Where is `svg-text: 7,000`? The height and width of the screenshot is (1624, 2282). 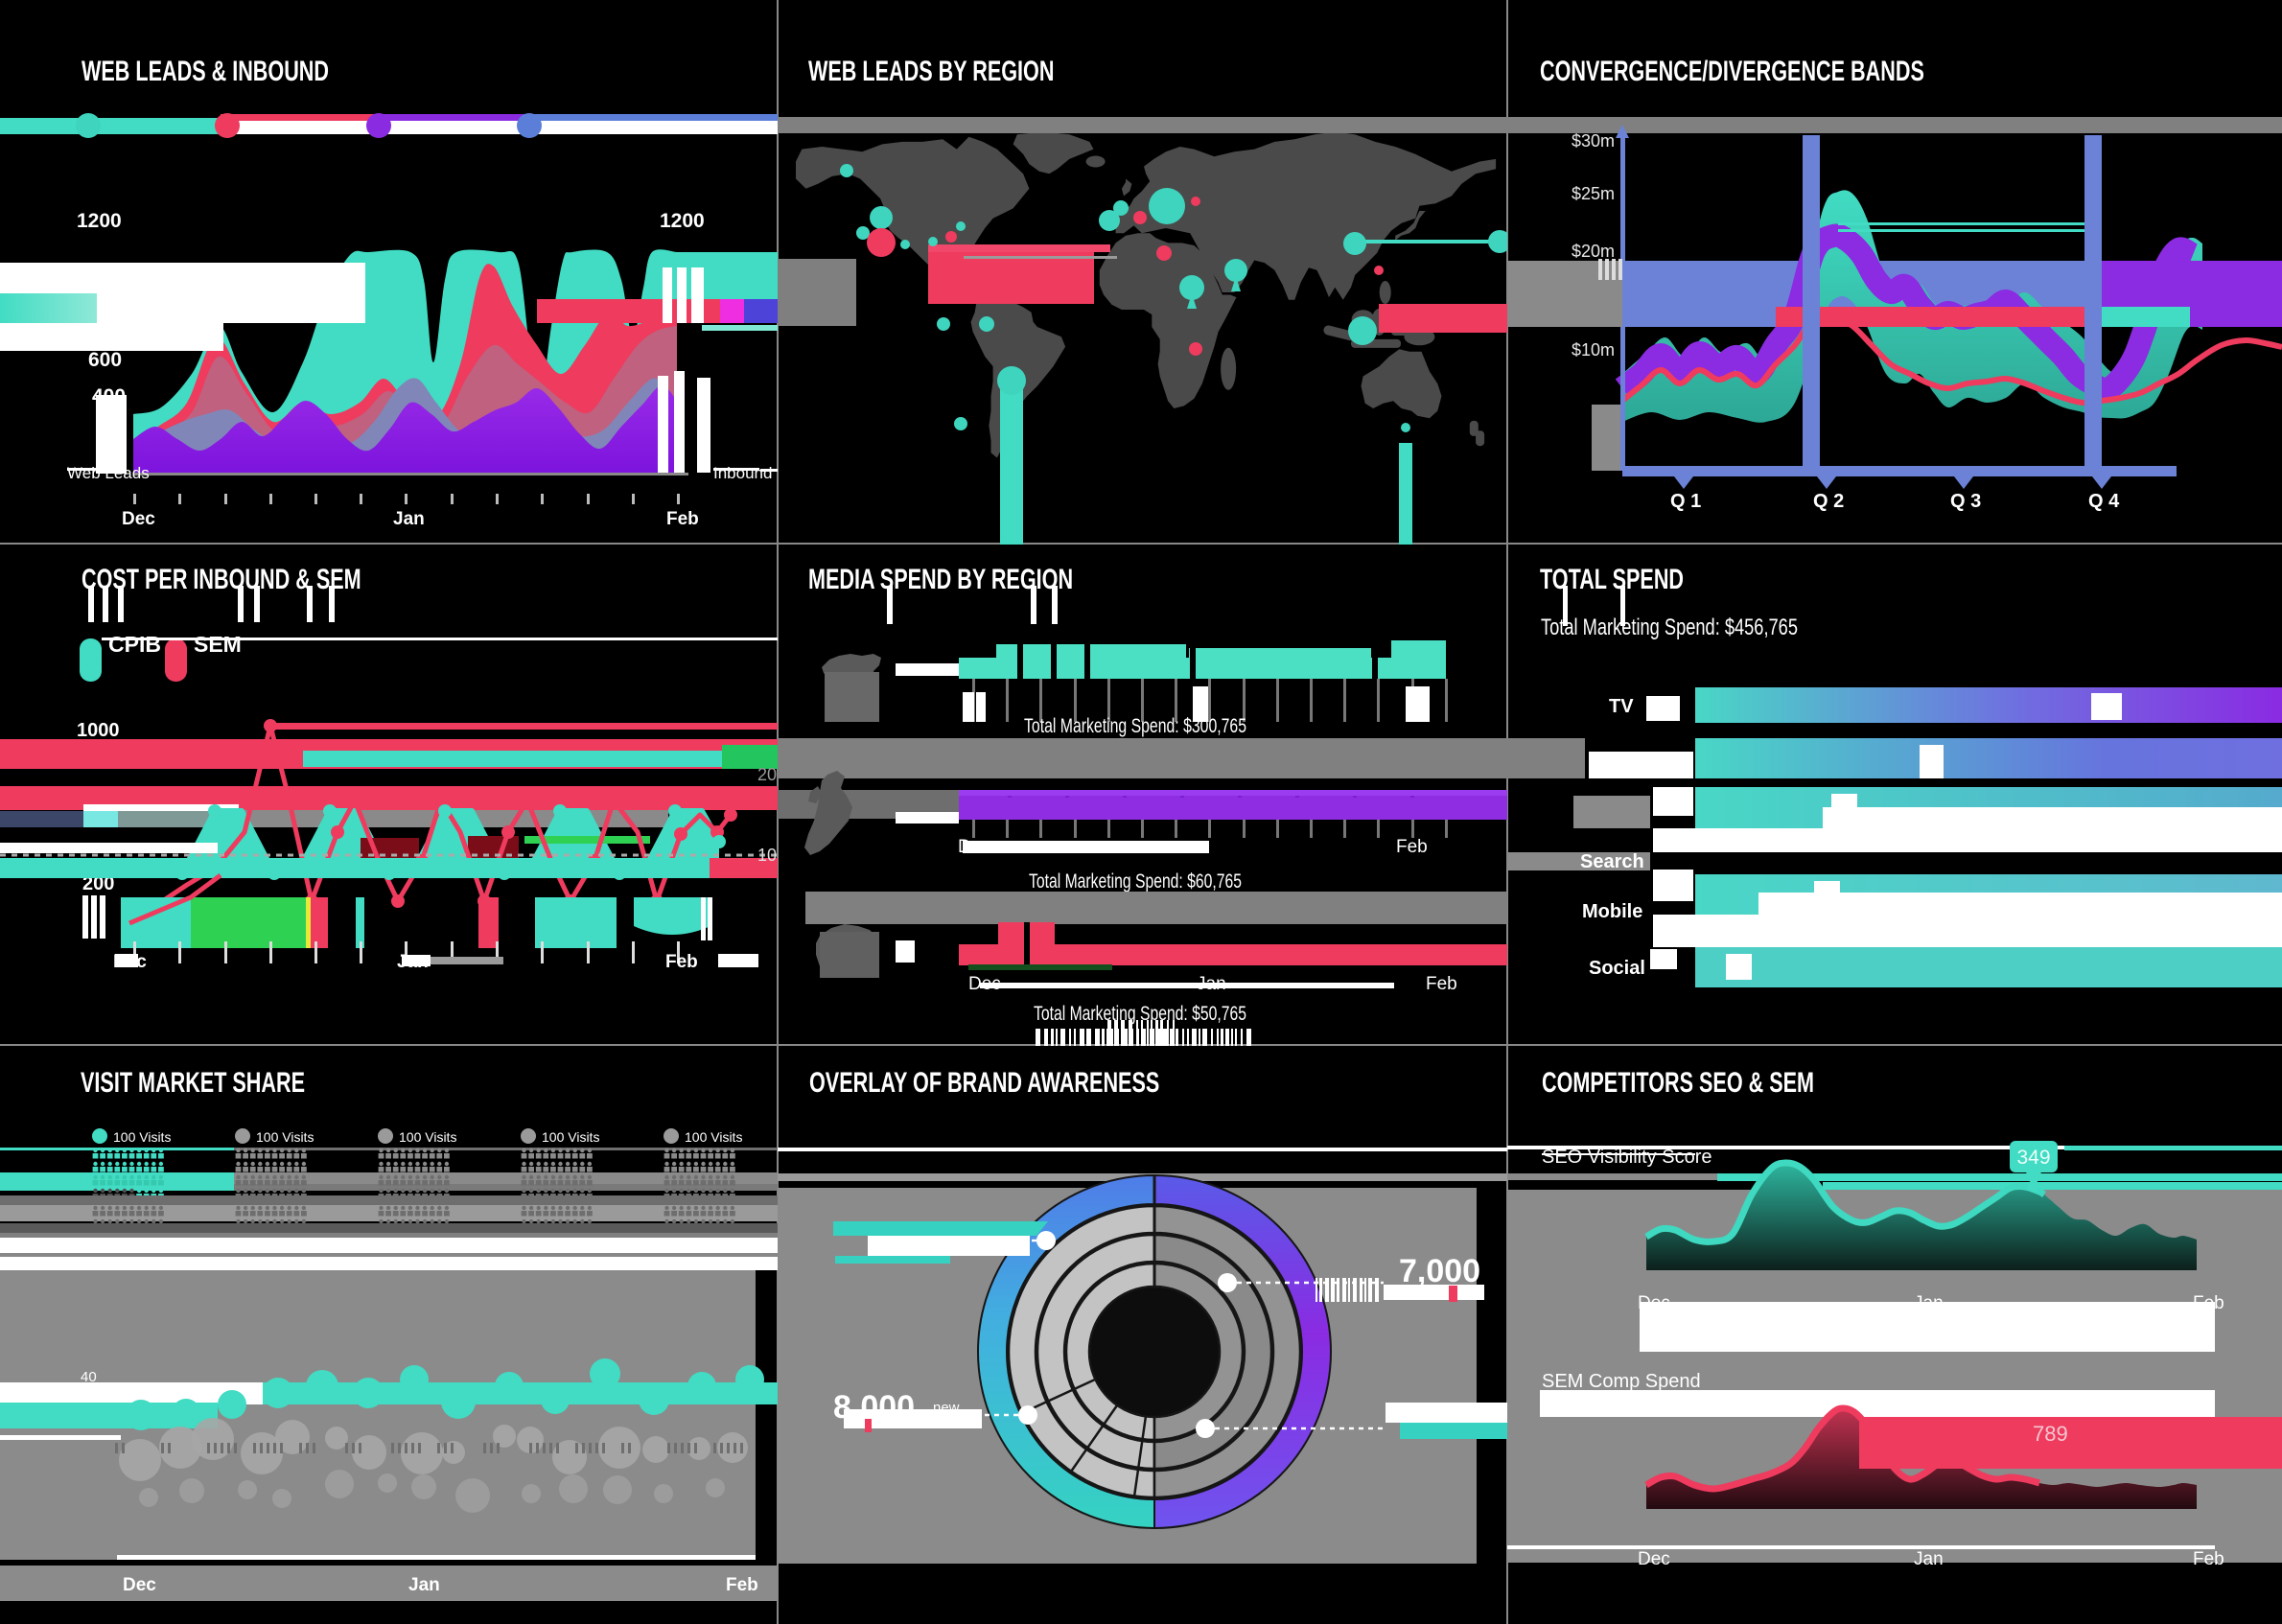 svg-text: 7,000 is located at coordinates (1439, 1271).